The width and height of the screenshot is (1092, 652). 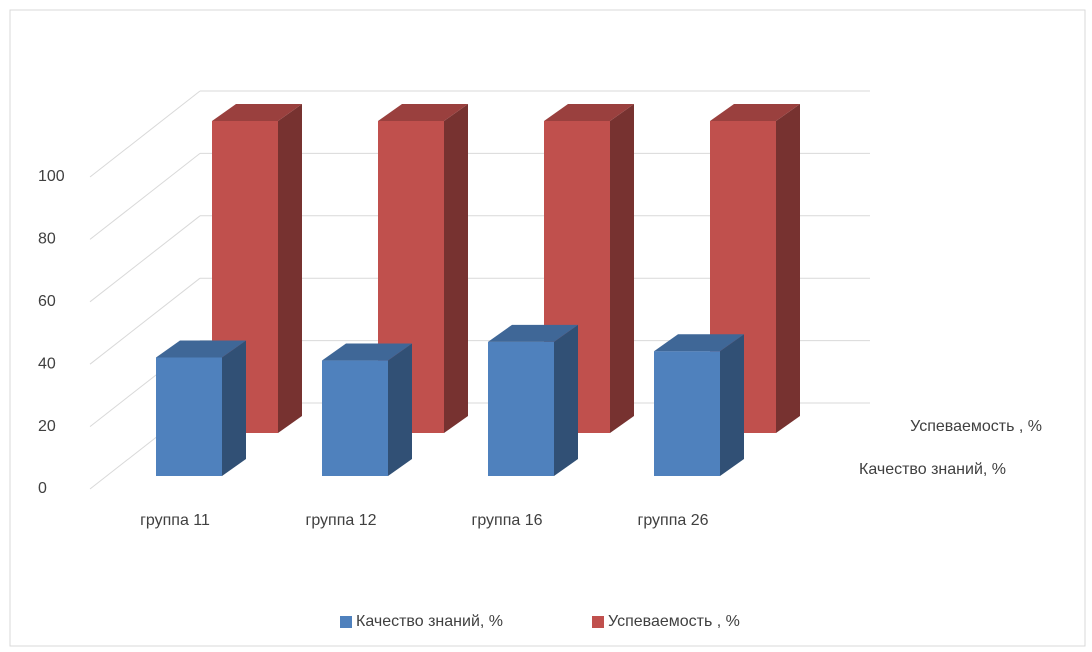 I want to click on y-tick-label: 0, so click(x=42, y=488).